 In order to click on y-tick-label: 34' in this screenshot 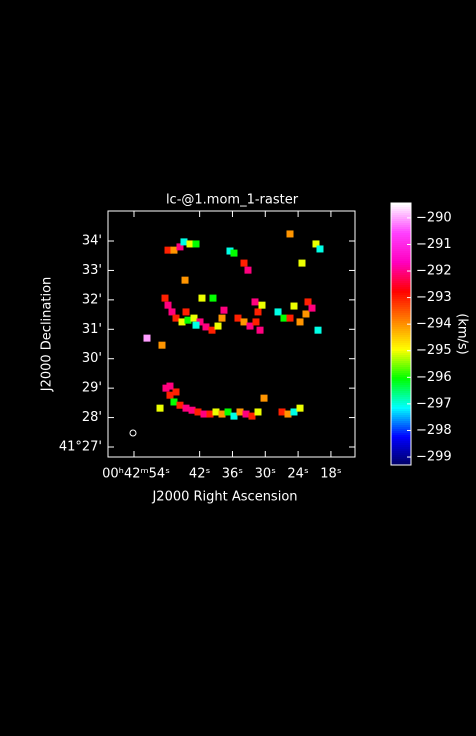, I will do `click(92, 241)`.